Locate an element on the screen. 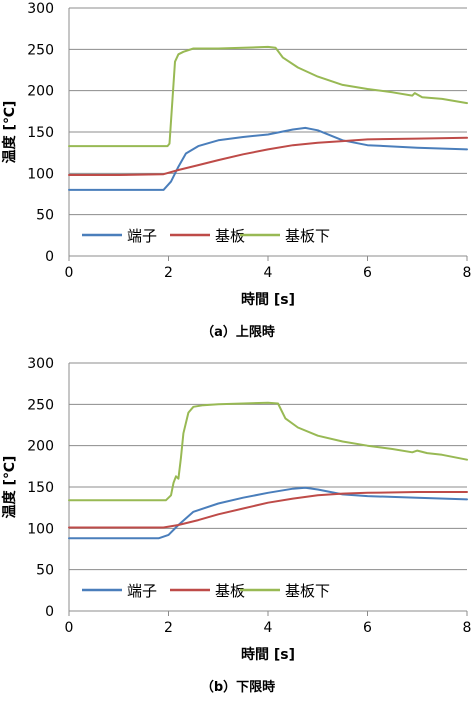 This screenshot has width=474, height=710. chart-1-y-tick-label: 150 is located at coordinates (40, 488).